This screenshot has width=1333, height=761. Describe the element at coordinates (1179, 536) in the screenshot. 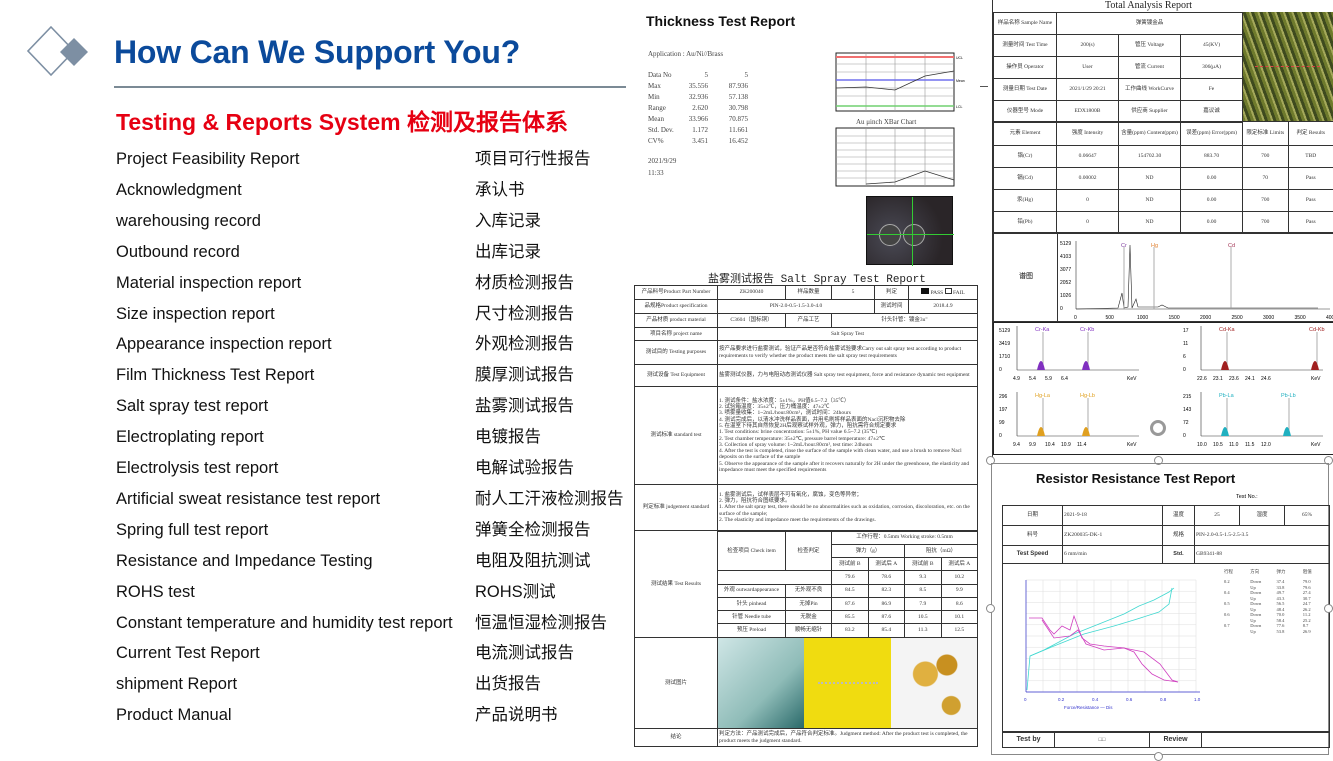

I see `table-cell: 规格` at that location.